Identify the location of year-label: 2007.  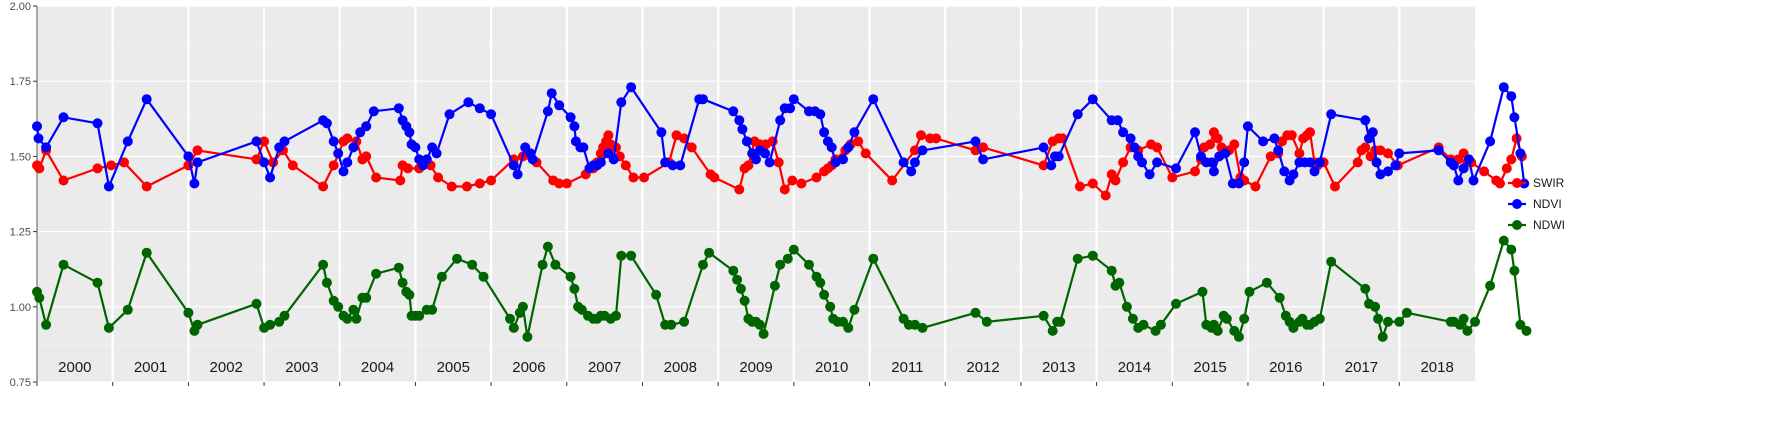
(604, 367).